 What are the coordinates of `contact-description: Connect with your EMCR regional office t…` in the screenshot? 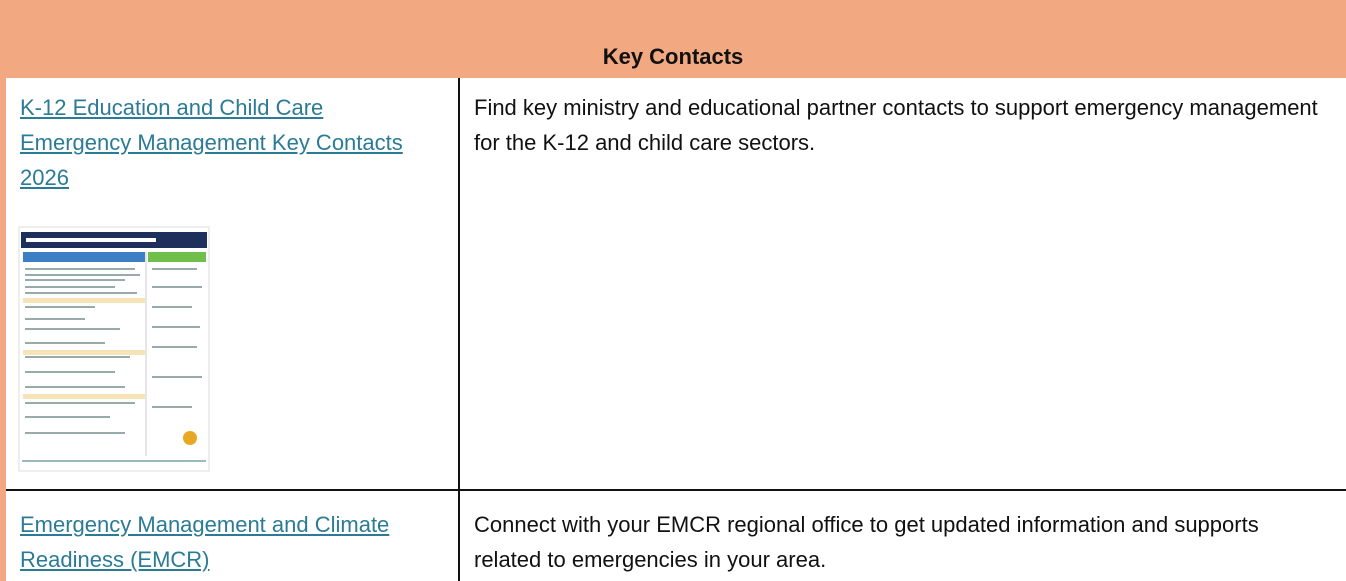 It's located at (866, 542).